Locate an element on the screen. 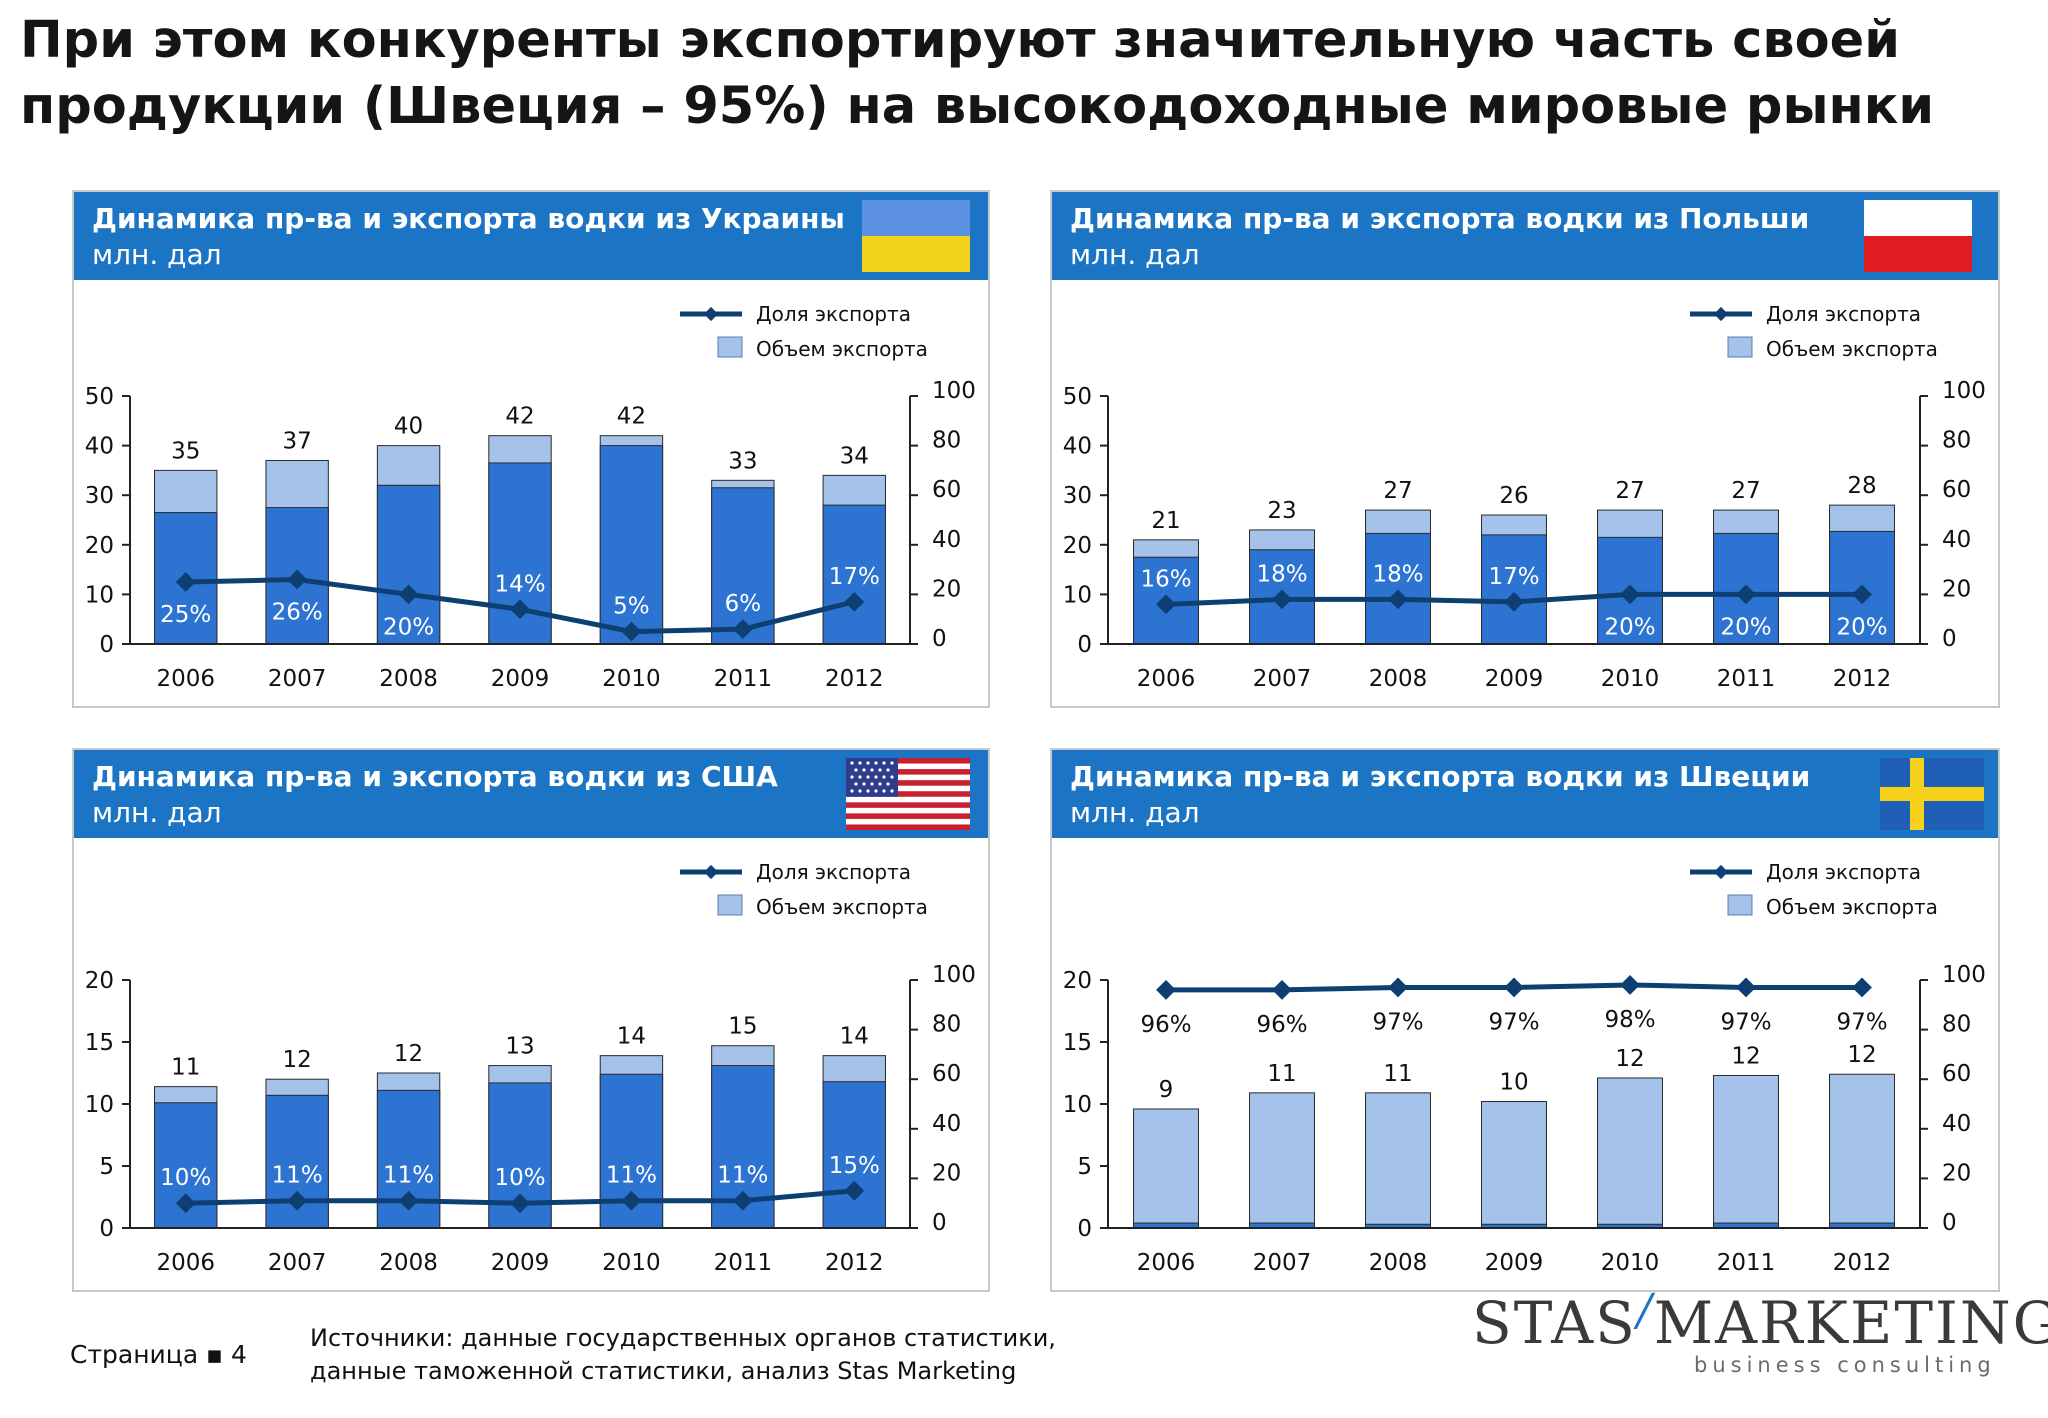 The width and height of the screenshot is (2048, 1418). chart-unit: млн. дал is located at coordinates (157, 812).